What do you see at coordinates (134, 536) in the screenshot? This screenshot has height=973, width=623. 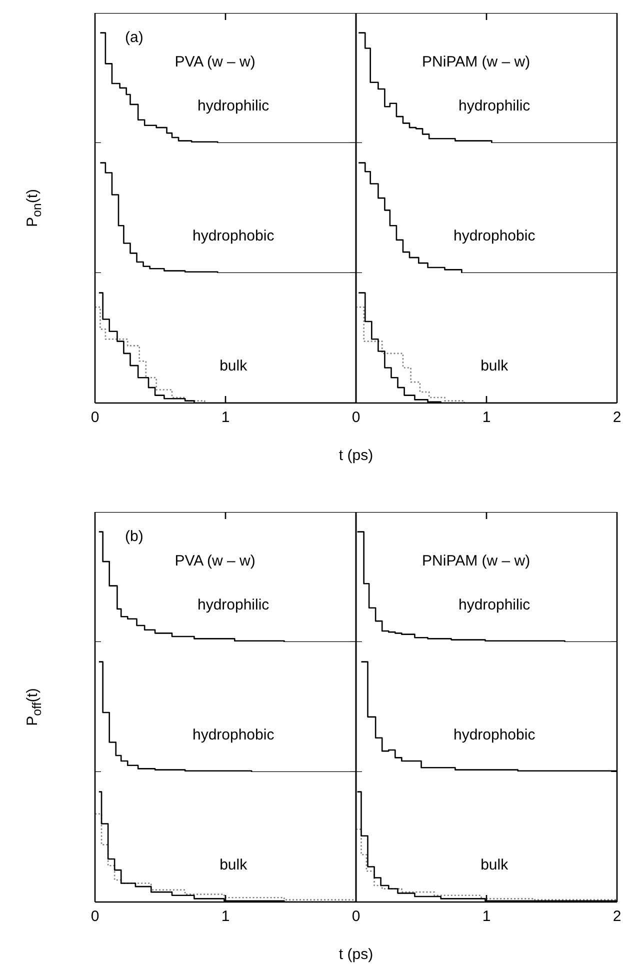 I see `annotation: (b)` at bounding box center [134, 536].